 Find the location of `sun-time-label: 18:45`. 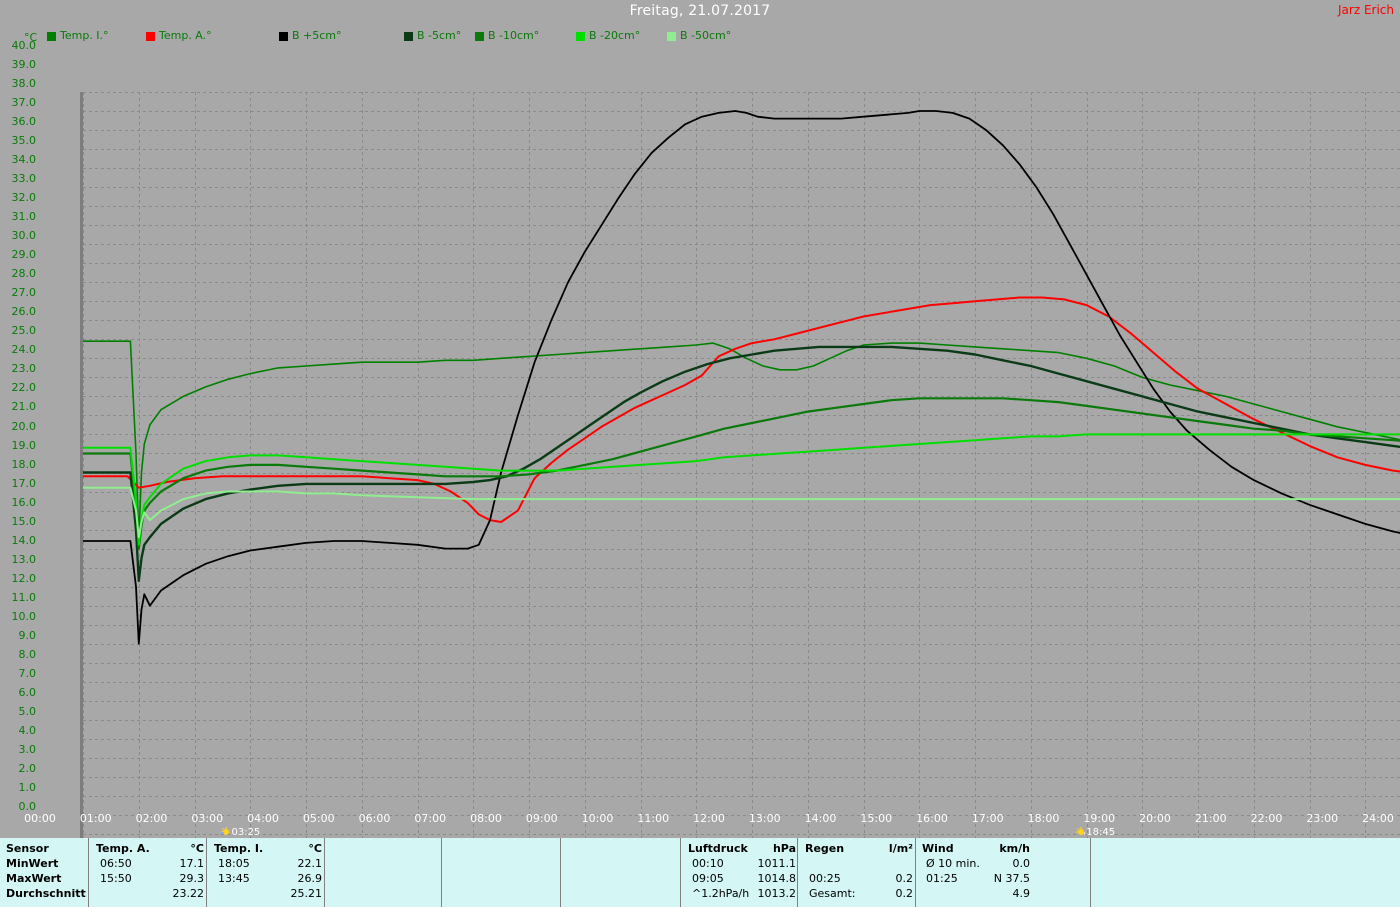

sun-time-label: 18:45 is located at coordinates (1101, 832).